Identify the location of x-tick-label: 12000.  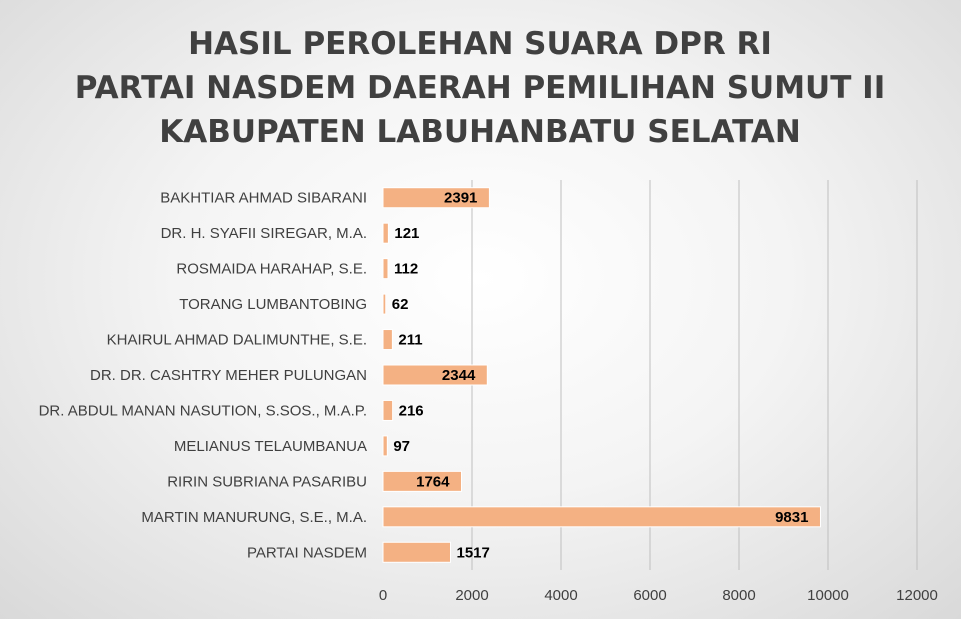
(917, 595).